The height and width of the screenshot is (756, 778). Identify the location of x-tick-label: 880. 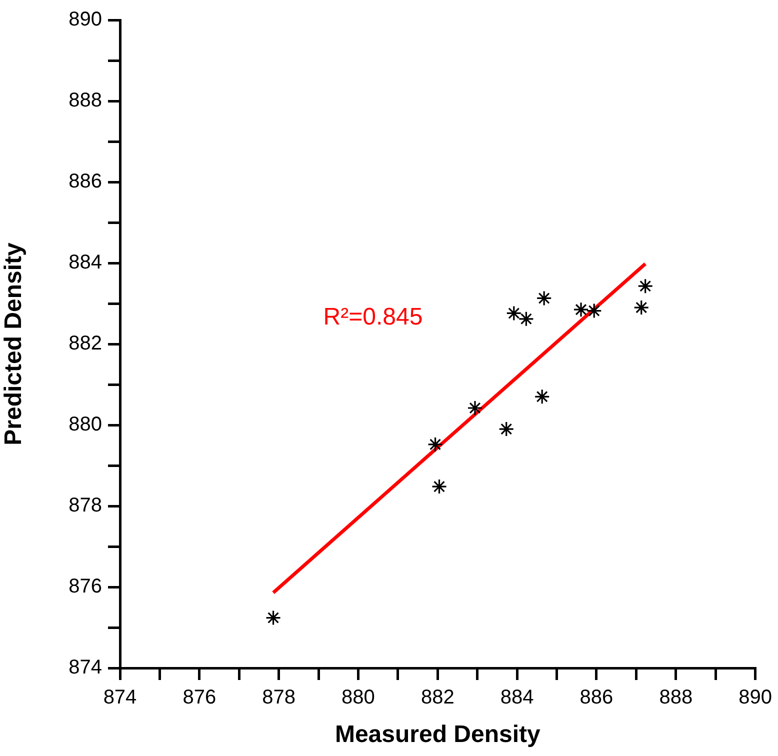
(358, 697).